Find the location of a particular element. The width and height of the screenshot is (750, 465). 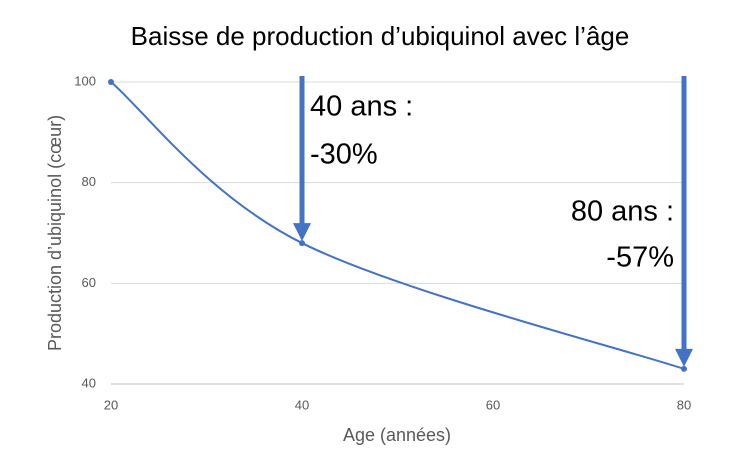

annotation: 80 ans : is located at coordinates (622, 212).